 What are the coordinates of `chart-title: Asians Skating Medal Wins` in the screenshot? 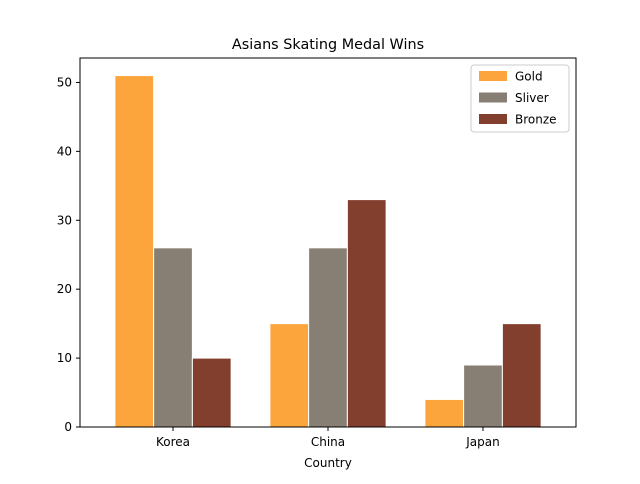 It's located at (328, 45).